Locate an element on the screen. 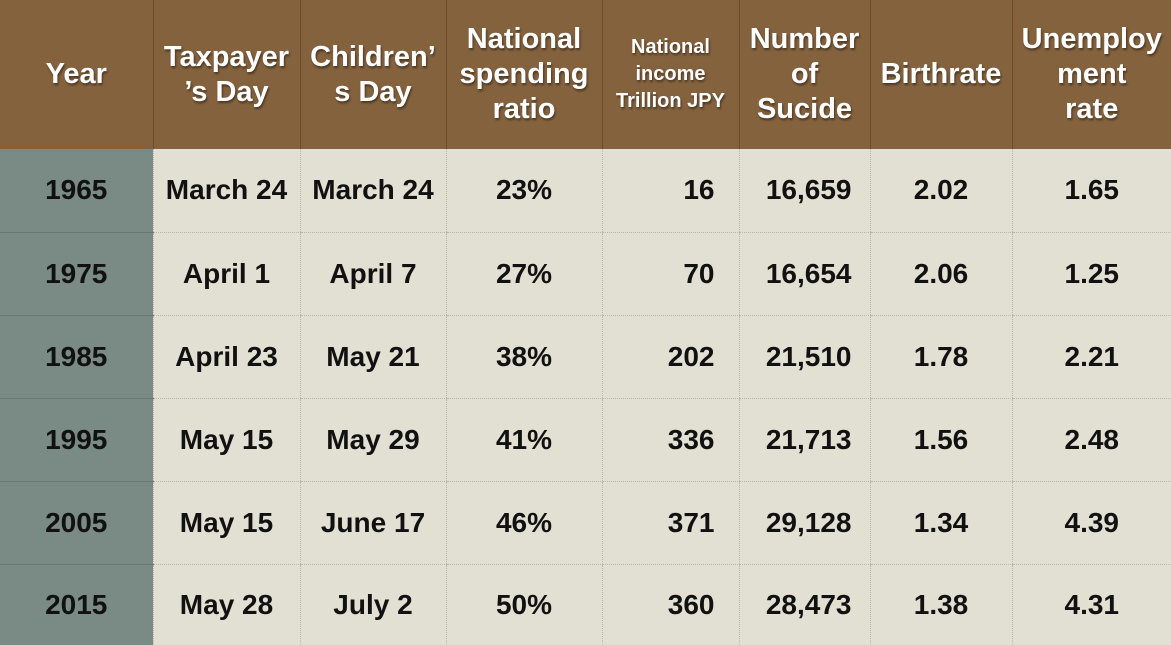 Image resolution: width=1171 pixels, height=645 pixels. year-cell: 2015 is located at coordinates (76, 604).